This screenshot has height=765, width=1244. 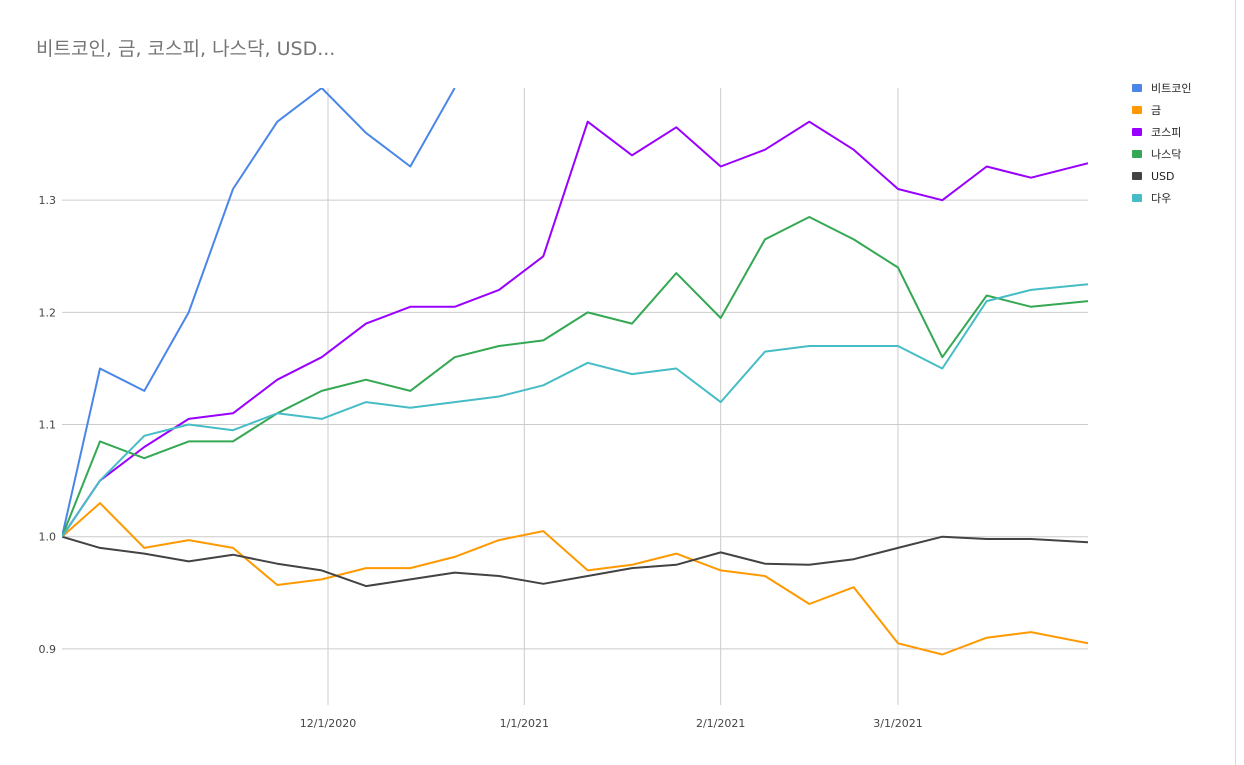 I want to click on legend-label: 코스피, so click(x=1166, y=132).